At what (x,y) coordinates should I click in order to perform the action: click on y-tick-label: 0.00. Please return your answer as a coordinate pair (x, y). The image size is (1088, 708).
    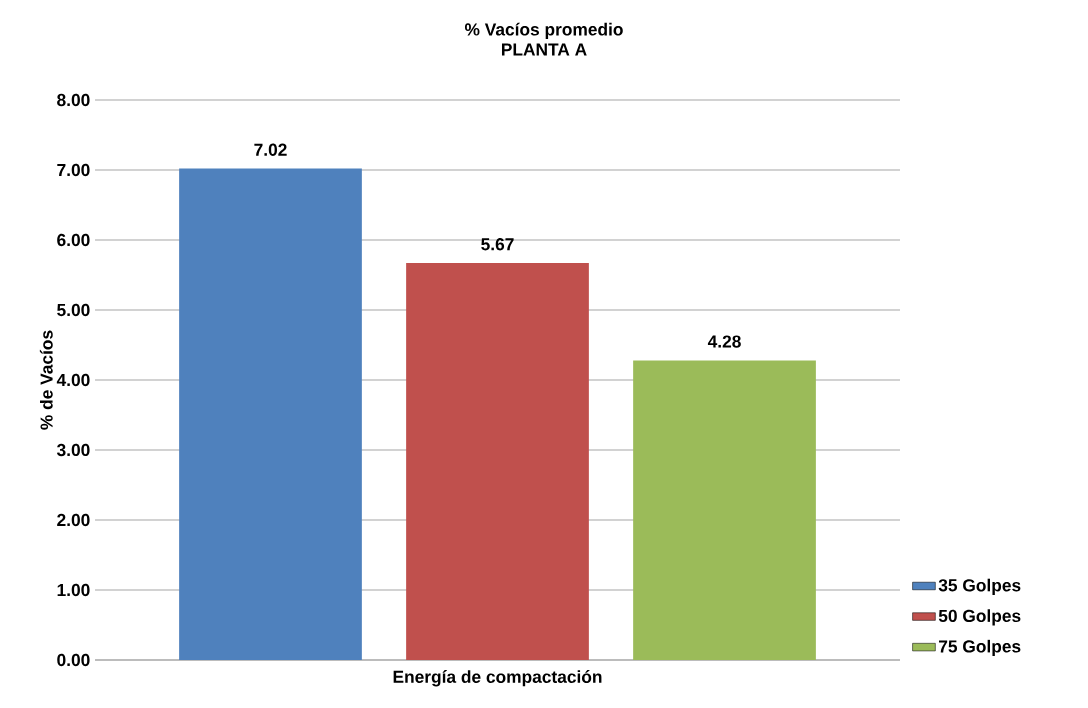
    Looking at the image, I should click on (73, 660).